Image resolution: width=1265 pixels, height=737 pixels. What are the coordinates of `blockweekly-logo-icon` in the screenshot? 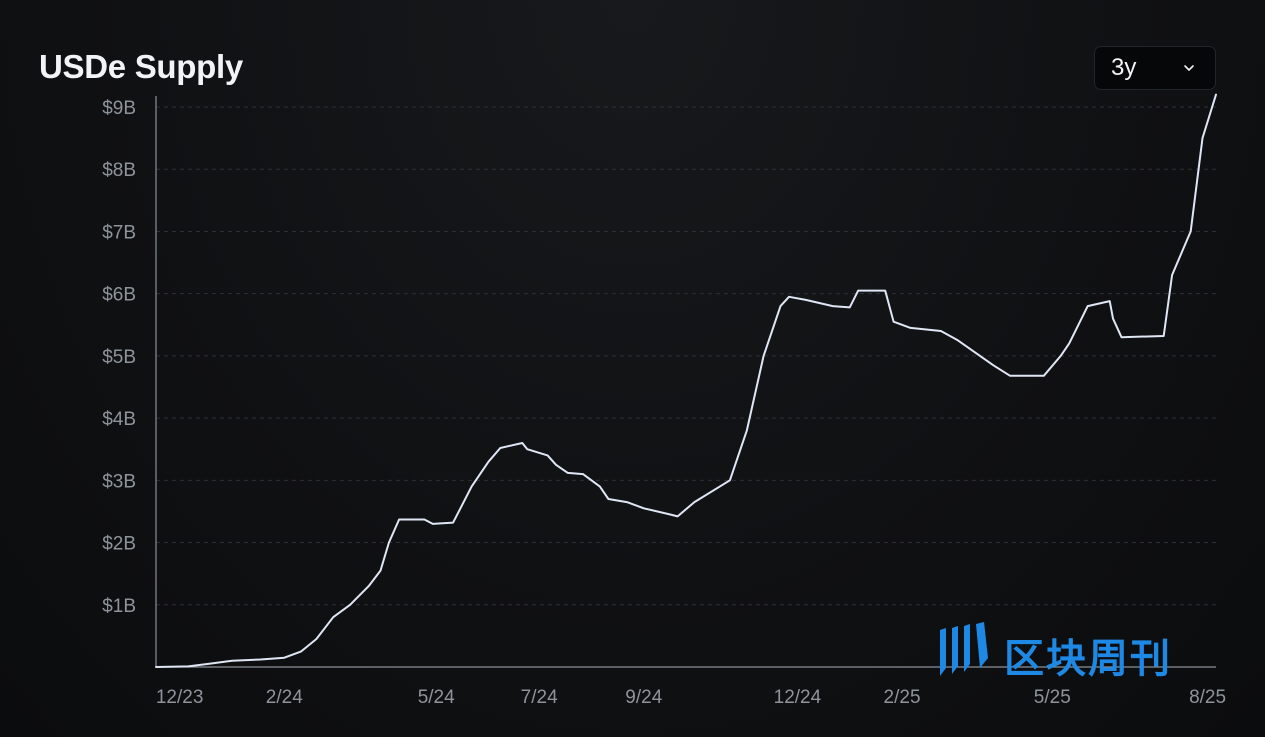 It's located at (965, 654).